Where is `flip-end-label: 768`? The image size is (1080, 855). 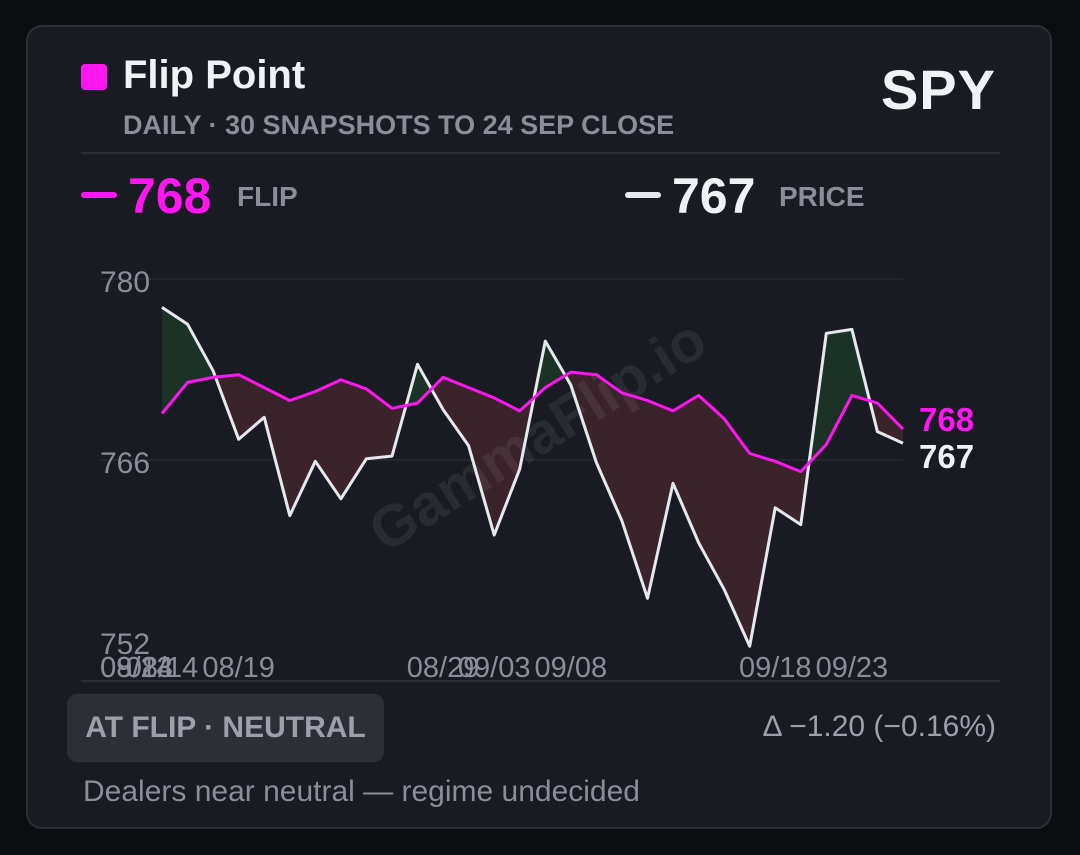
flip-end-label: 768 is located at coordinates (946, 419).